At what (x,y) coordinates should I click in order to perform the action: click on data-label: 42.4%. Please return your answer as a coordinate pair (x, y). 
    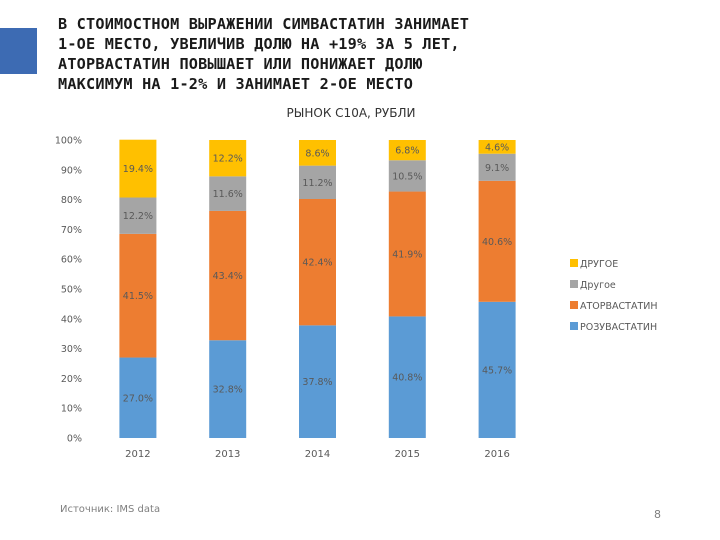
    Looking at the image, I should click on (317, 263).